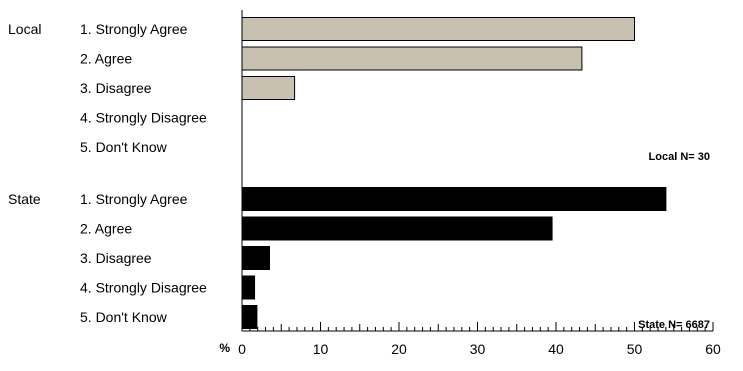 This screenshot has width=743, height=371. What do you see at coordinates (679, 157) in the screenshot?
I see `sample-size-label-local: Local N= 30` at bounding box center [679, 157].